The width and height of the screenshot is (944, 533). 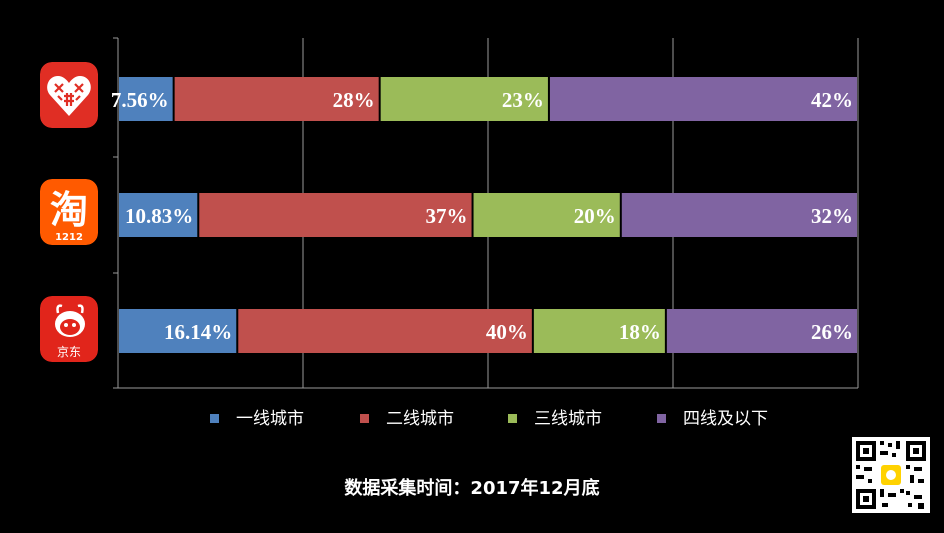 I want to click on legend-label-4: 四线及以下, so click(x=725, y=419).